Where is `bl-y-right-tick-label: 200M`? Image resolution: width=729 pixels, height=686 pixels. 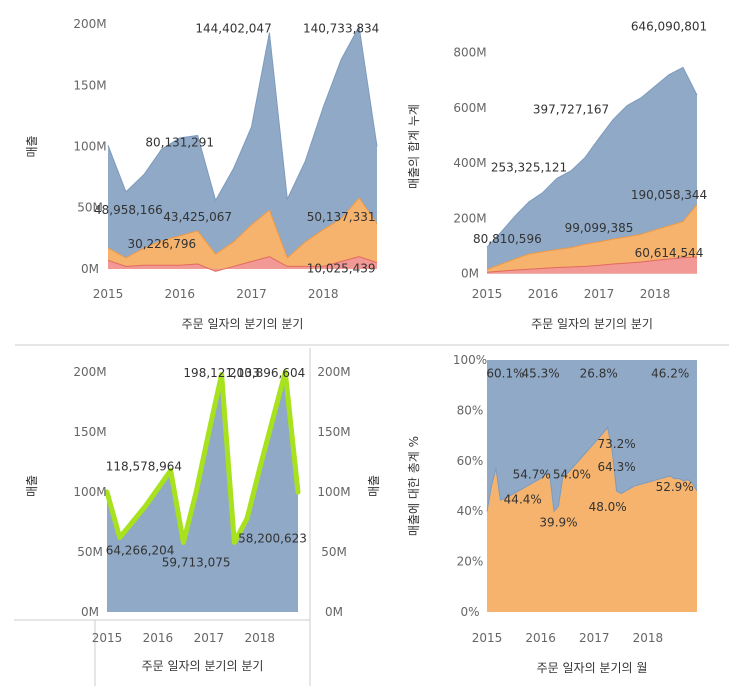
bl-y-right-tick-label: 200M is located at coordinates (333, 372).